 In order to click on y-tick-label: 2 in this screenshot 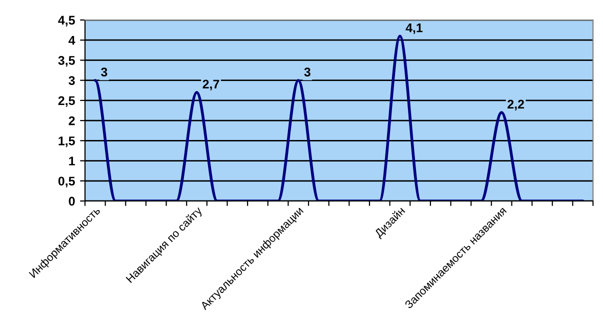, I will do `click(71, 121)`.